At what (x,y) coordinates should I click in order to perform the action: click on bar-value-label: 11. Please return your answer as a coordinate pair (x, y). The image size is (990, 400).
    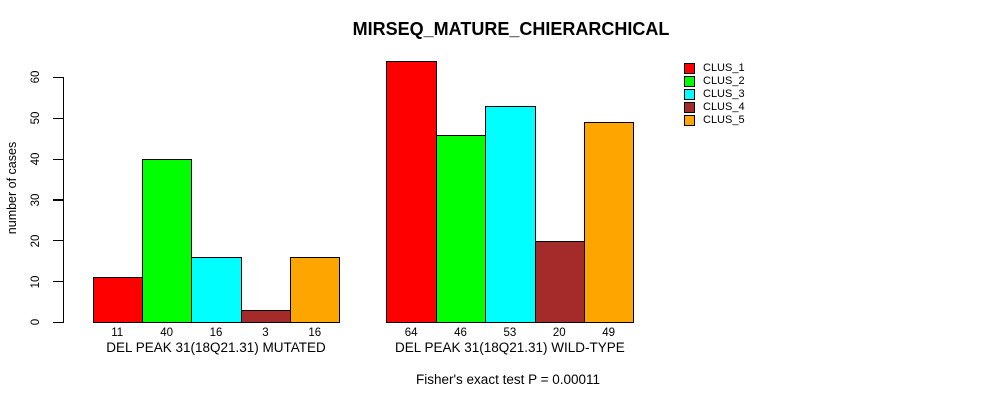
    Looking at the image, I should click on (117, 333).